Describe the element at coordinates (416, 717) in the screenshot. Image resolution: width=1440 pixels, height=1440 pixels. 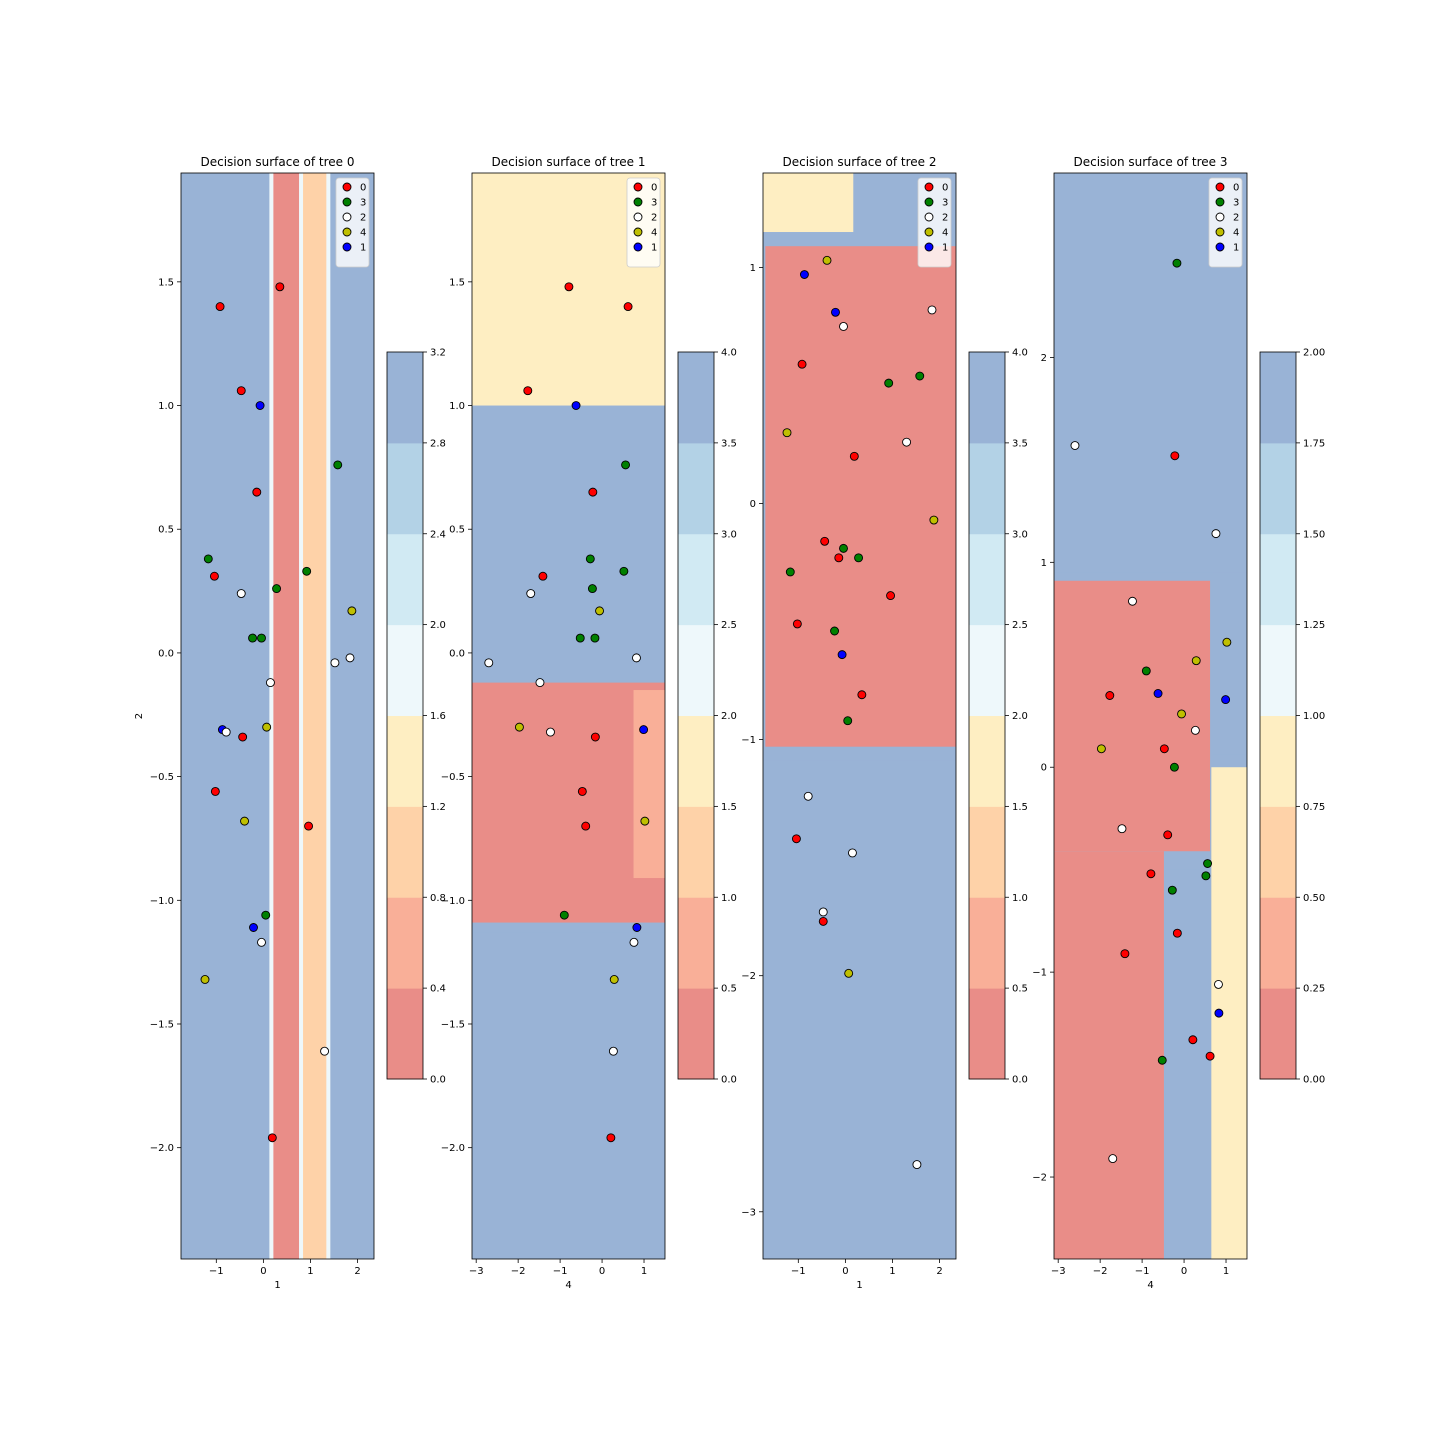
I see `colorbar: 0.0 0.4 0.8 1.2 1.6 2.0 2.4 2.8 3.2` at that location.